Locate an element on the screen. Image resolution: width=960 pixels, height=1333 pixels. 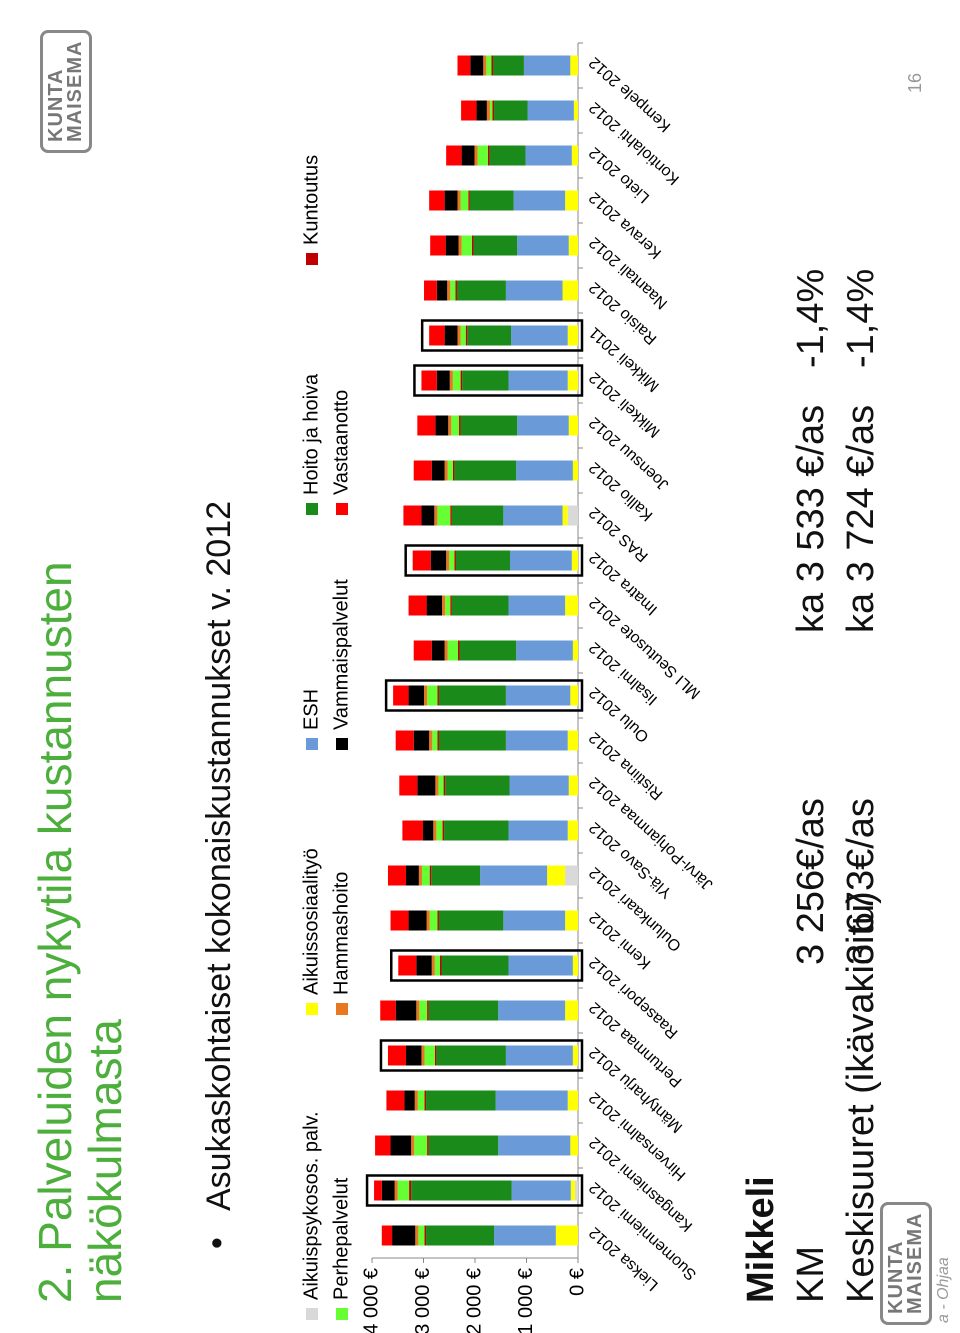
highlight-box is located at coordinates (498, 380).